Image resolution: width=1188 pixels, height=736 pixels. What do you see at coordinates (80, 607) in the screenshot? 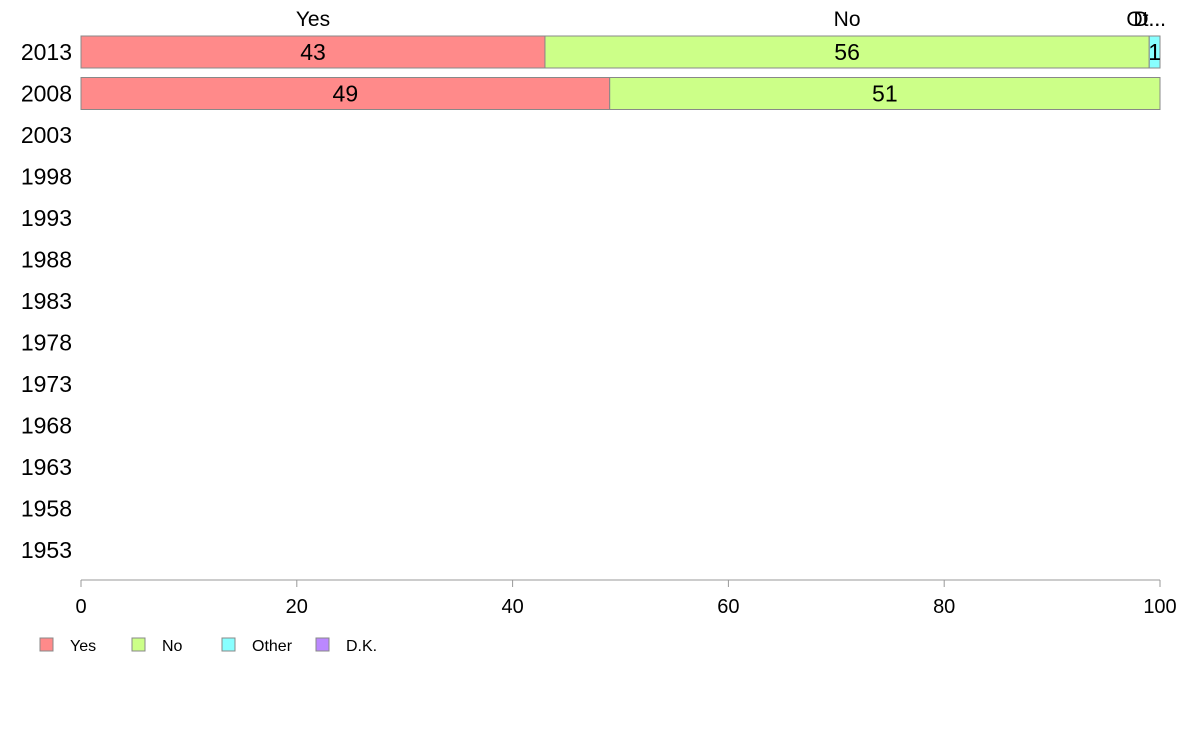
I see `x-tick-label: 0` at bounding box center [80, 607].